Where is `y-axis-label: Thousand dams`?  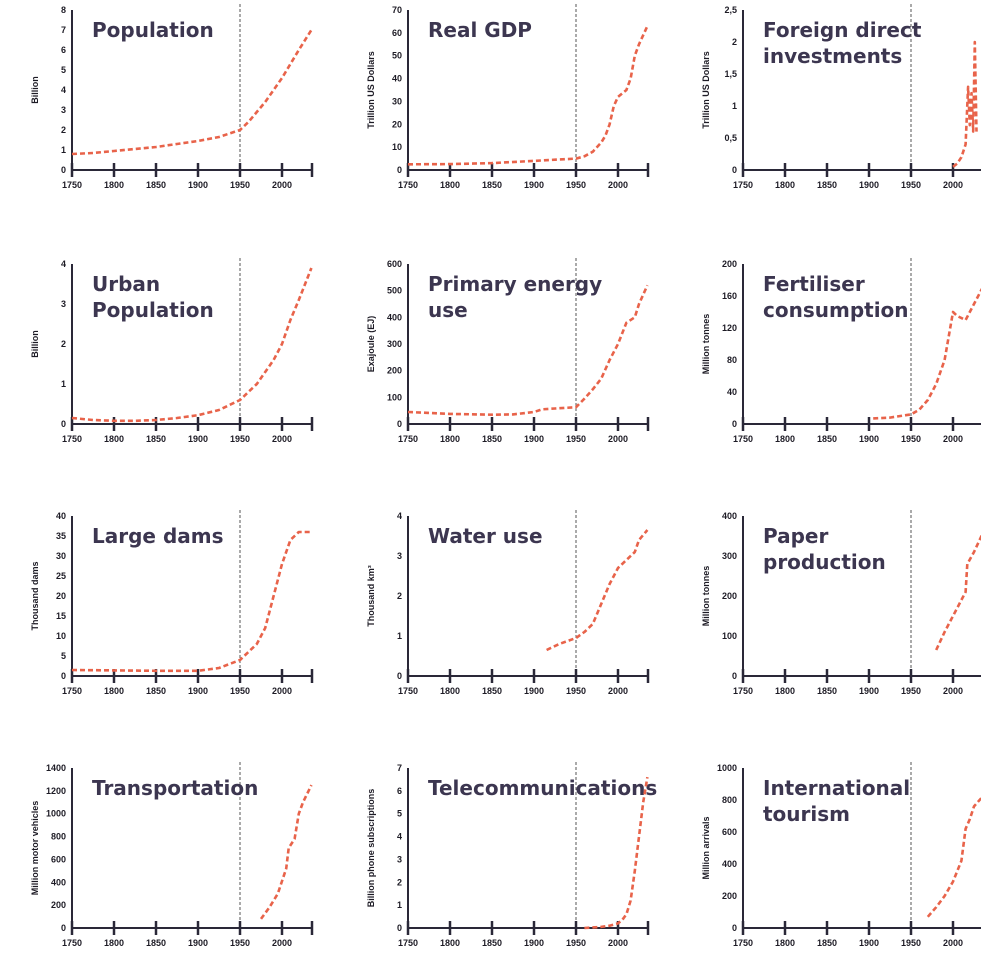
y-axis-label: Thousand dams is located at coordinates (35, 595).